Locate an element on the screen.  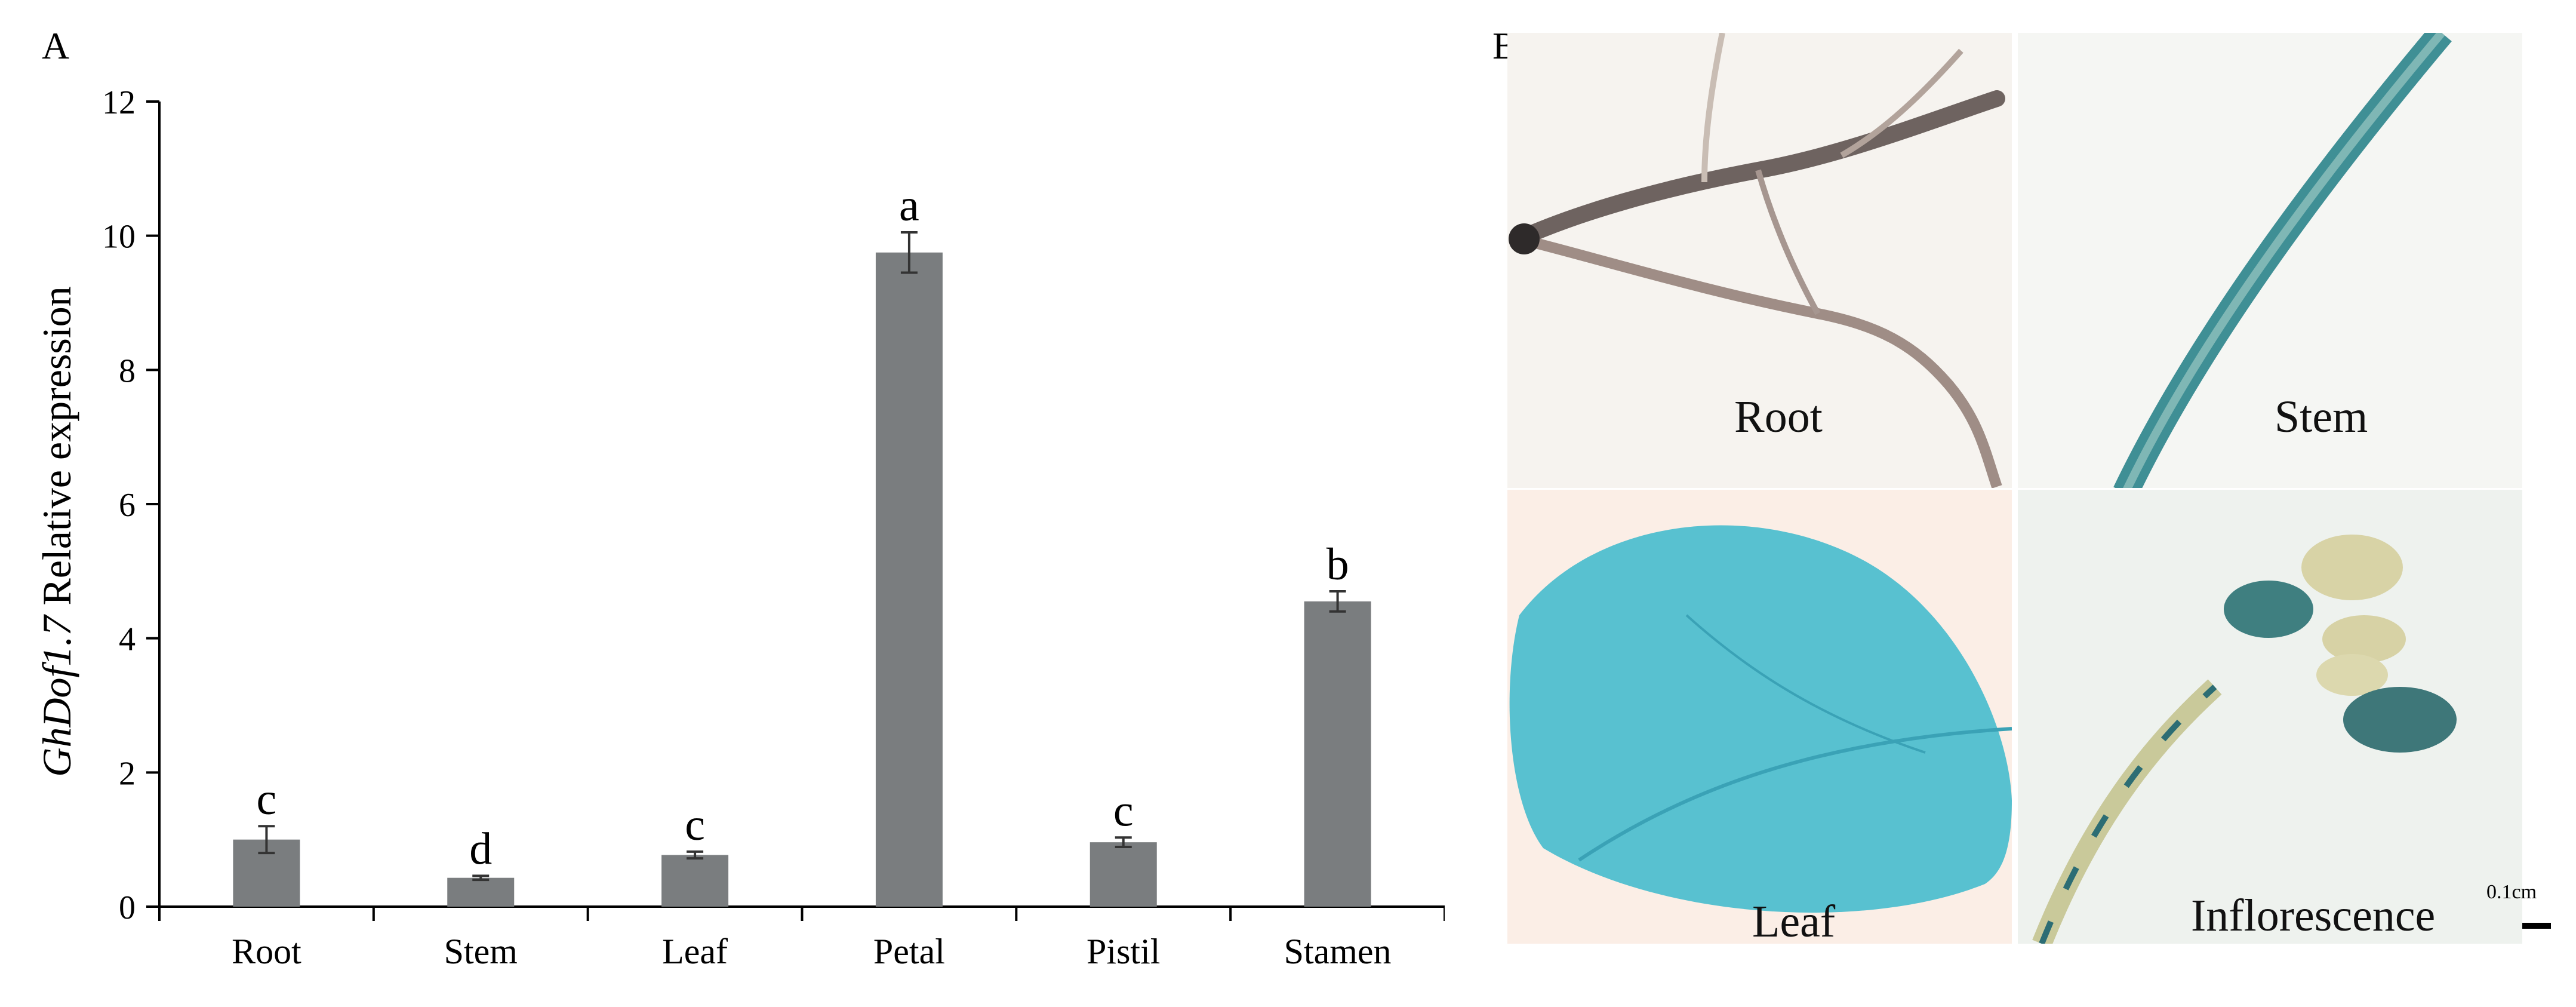
y-tick-label: 12 is located at coordinates (119, 103).